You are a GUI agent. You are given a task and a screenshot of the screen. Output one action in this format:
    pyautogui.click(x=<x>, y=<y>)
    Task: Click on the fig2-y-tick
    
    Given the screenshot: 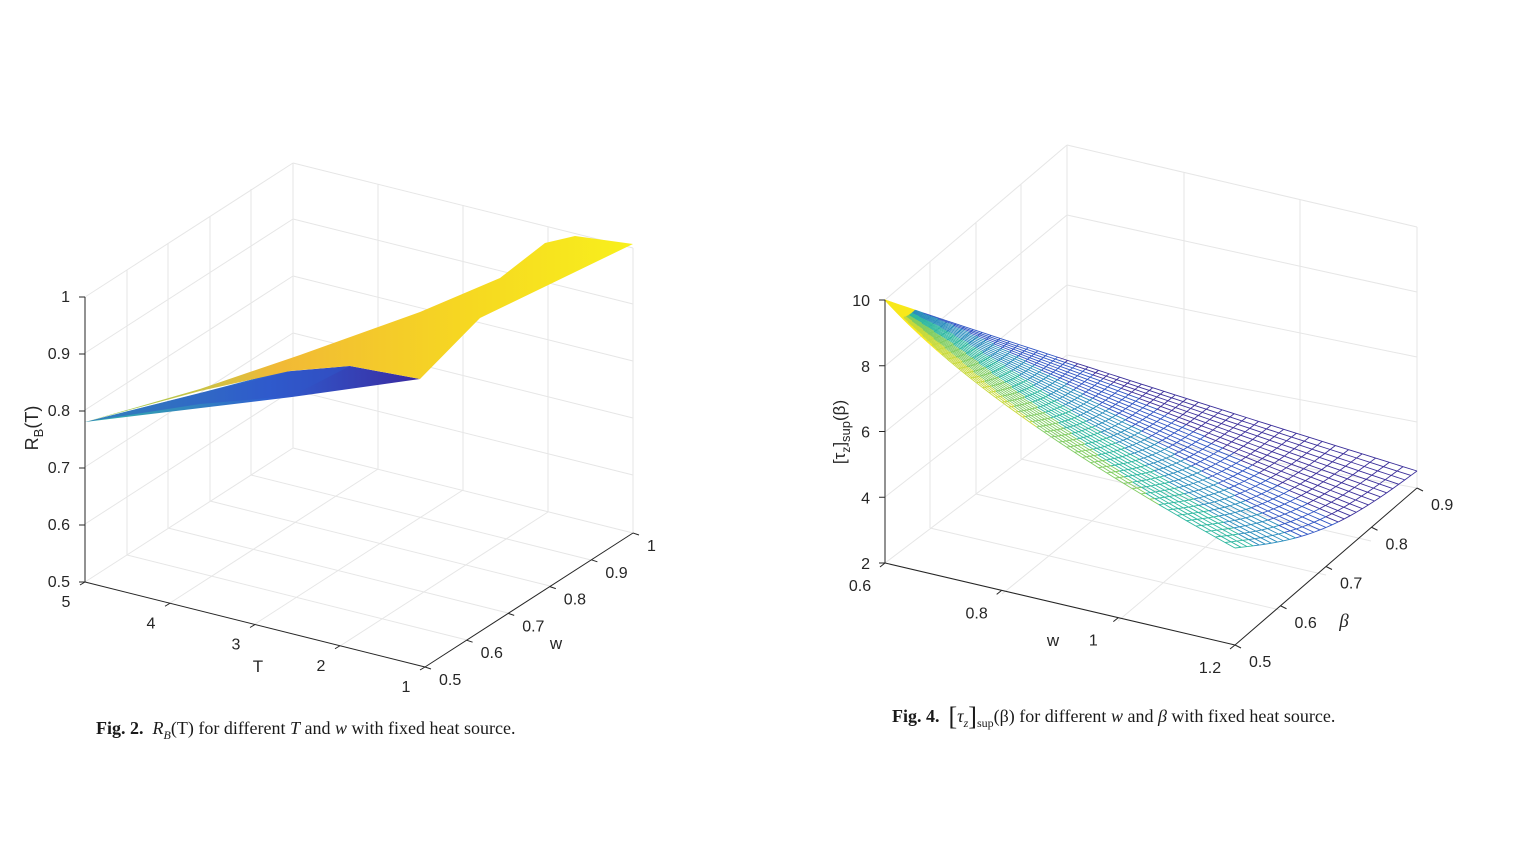 What is the action you would take?
    pyautogui.click(x=636, y=534)
    